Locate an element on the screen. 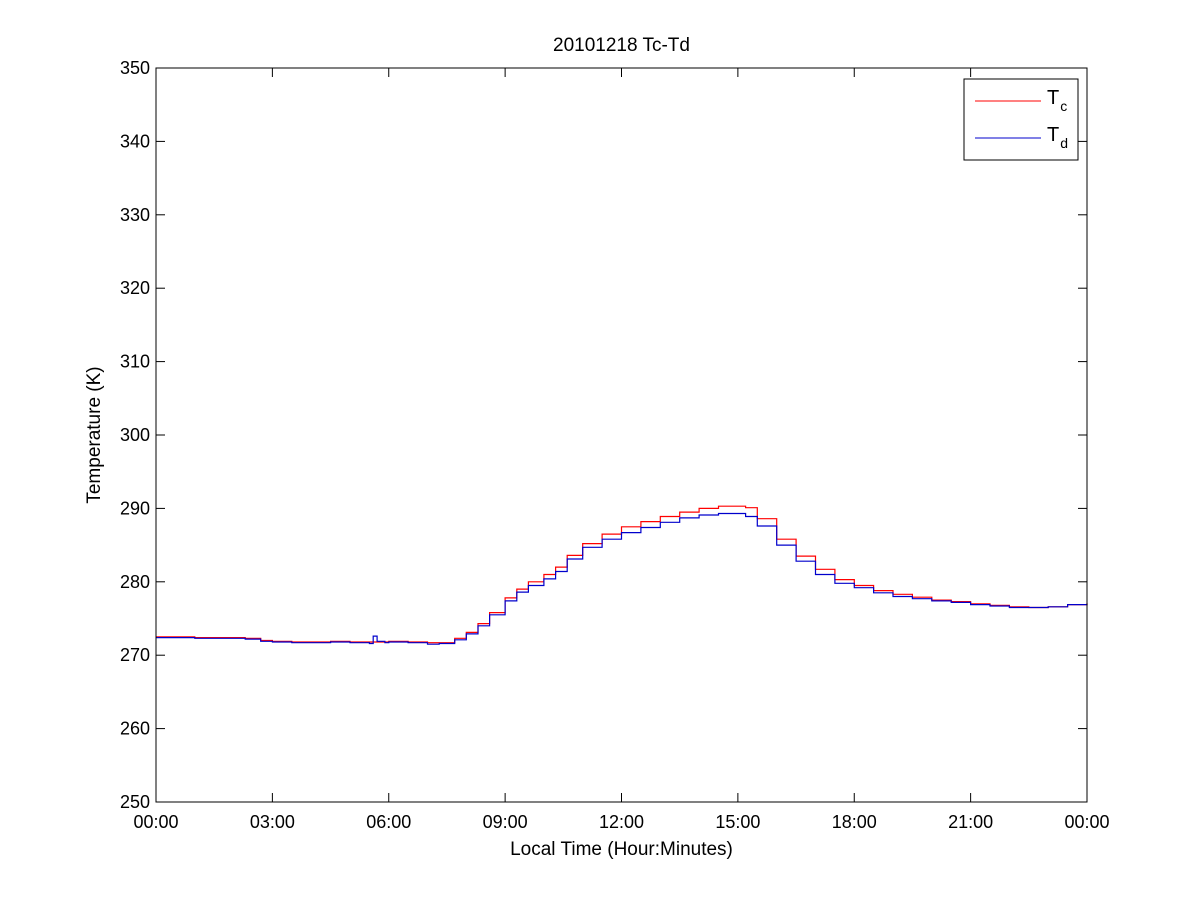 The height and width of the screenshot is (906, 1201). y-tick-label: 330 is located at coordinates (135, 215).